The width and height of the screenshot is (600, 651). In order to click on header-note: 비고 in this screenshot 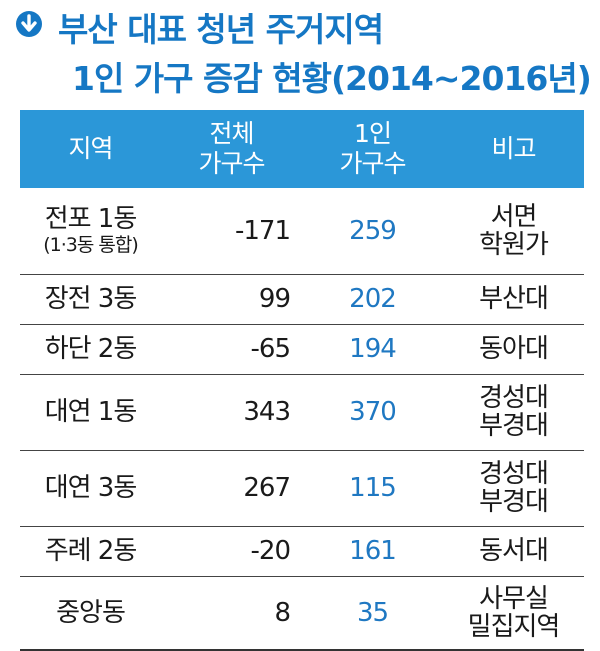, I will do `click(513, 148)`.